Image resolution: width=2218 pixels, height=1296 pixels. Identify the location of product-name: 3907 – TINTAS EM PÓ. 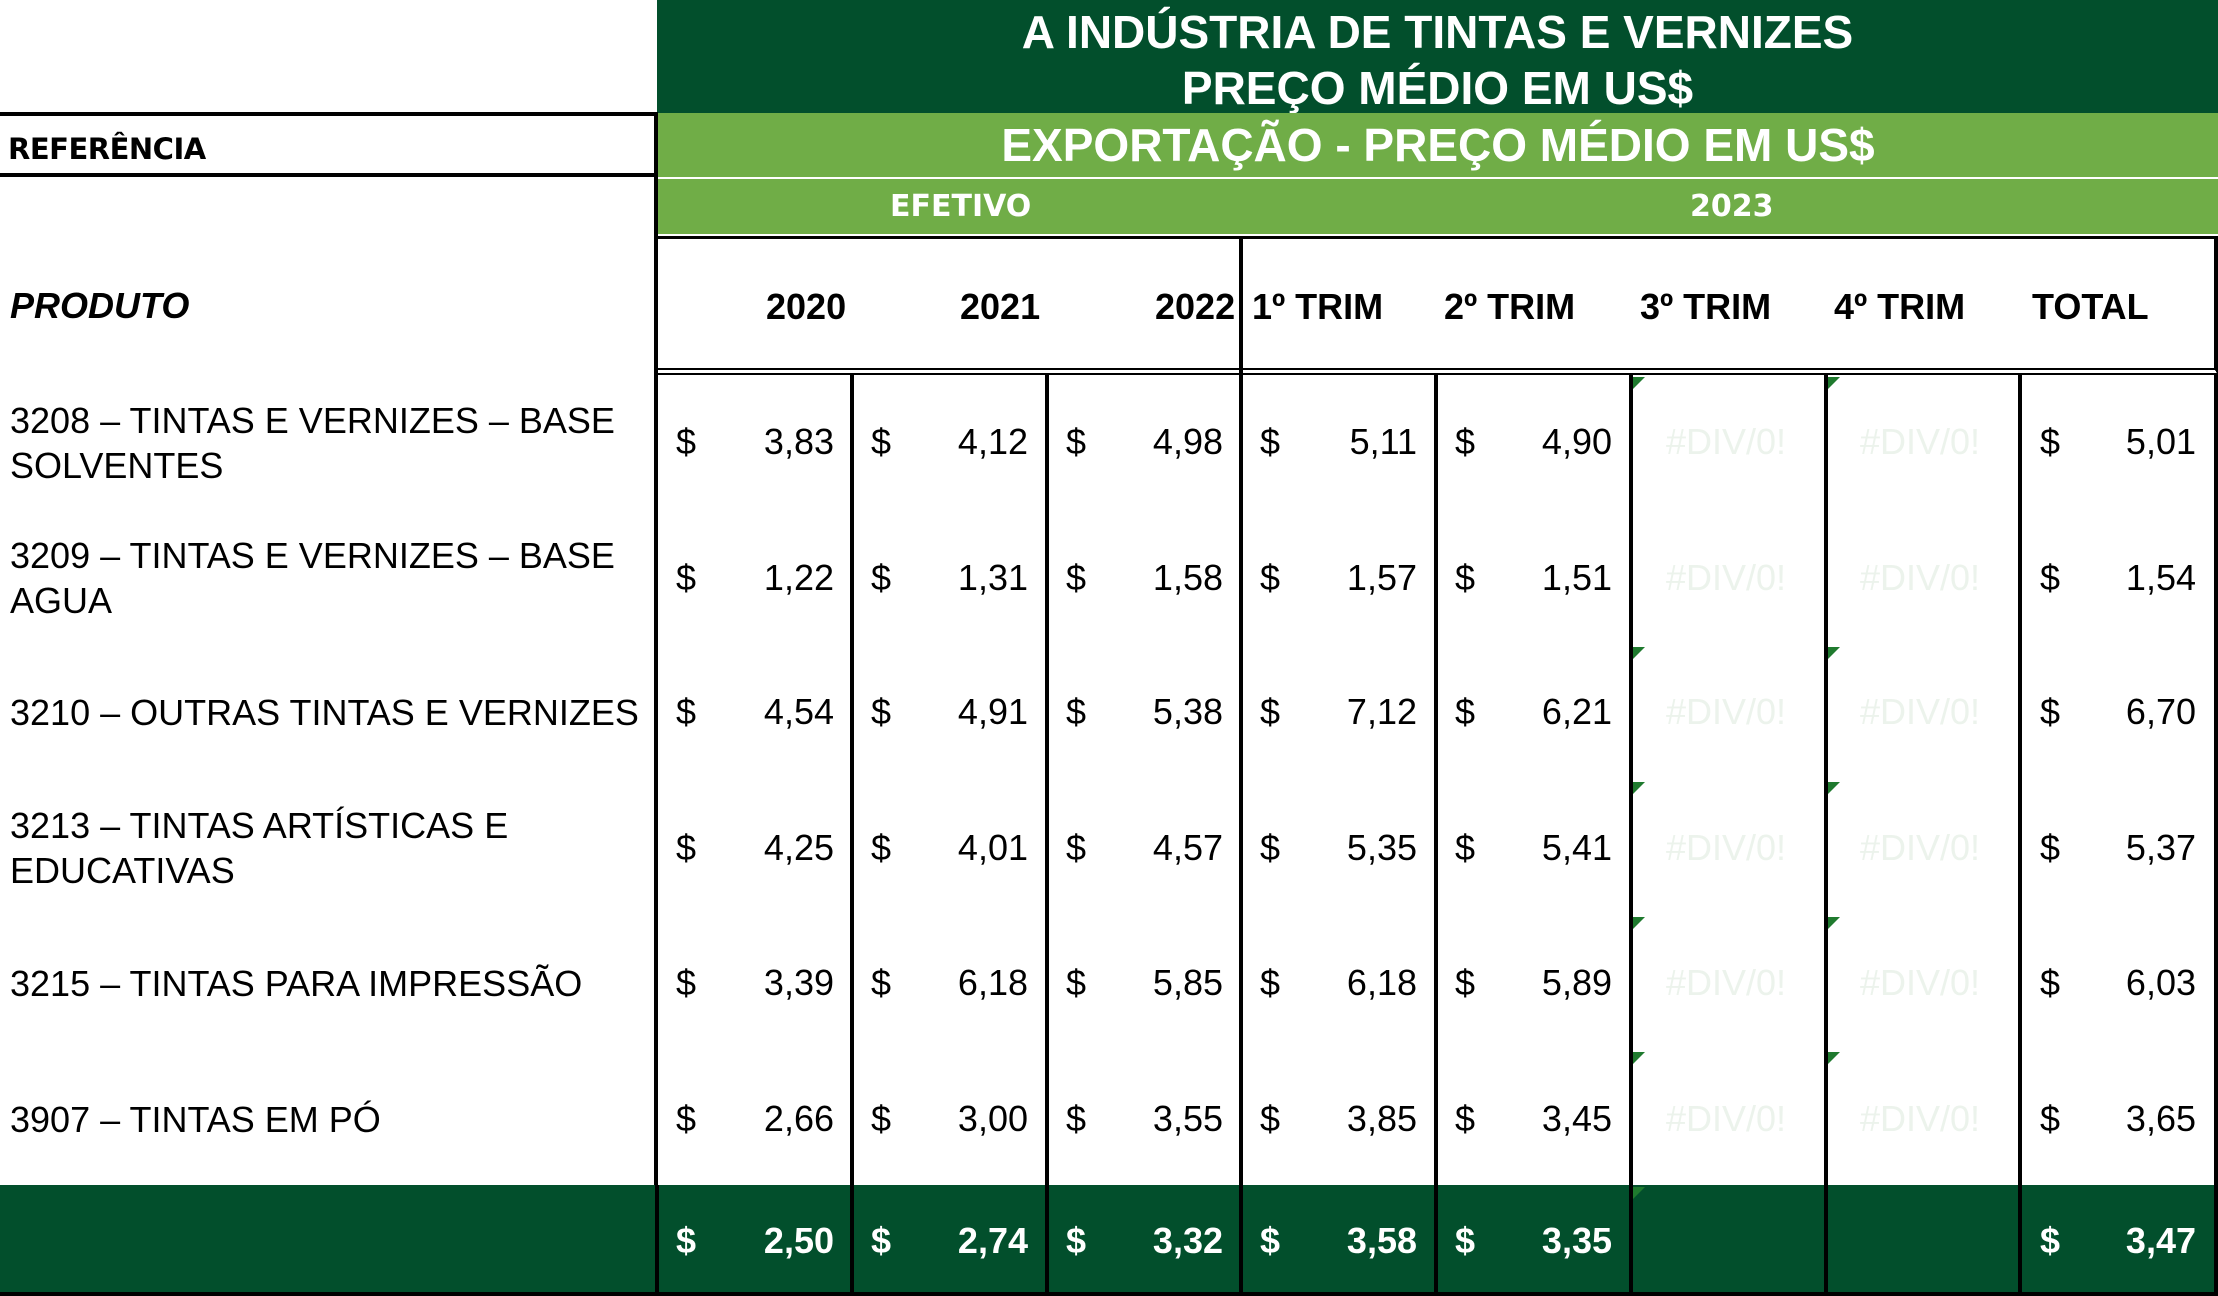
(195, 1119).